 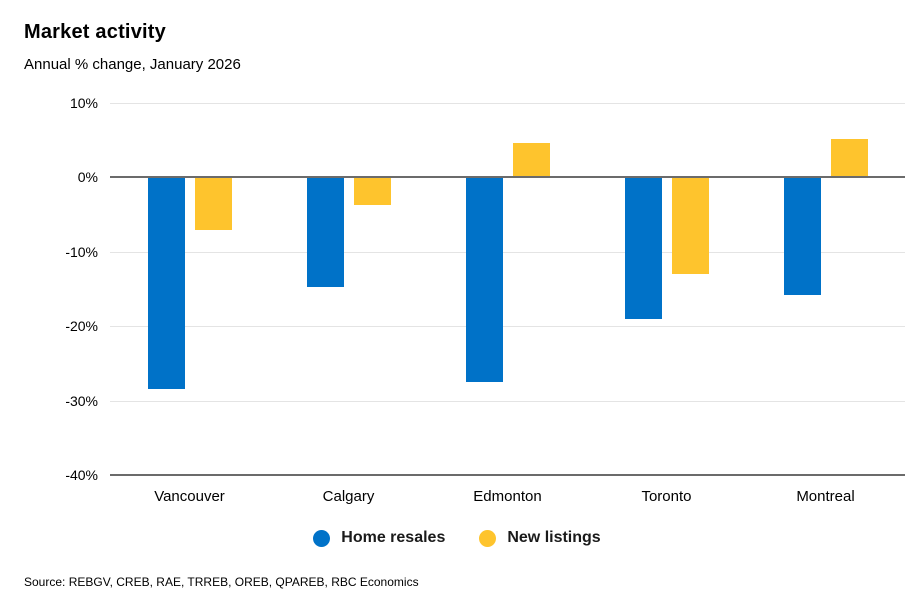 What do you see at coordinates (802, 236) in the screenshot?
I see `bar-montreal-home-resales` at bounding box center [802, 236].